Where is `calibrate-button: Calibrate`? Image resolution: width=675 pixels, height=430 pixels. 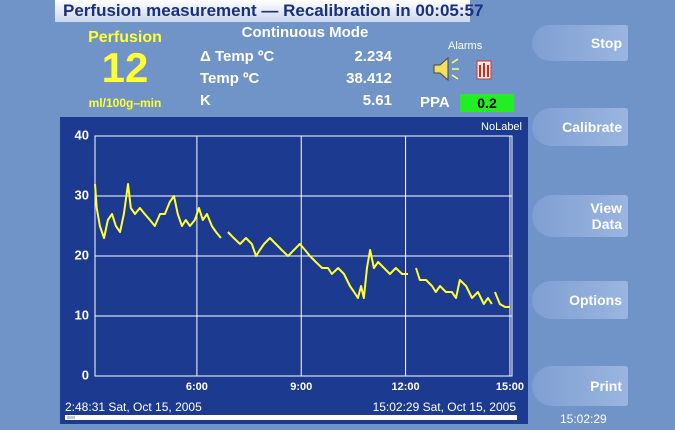
calibrate-button: Calibrate is located at coordinates (580, 127).